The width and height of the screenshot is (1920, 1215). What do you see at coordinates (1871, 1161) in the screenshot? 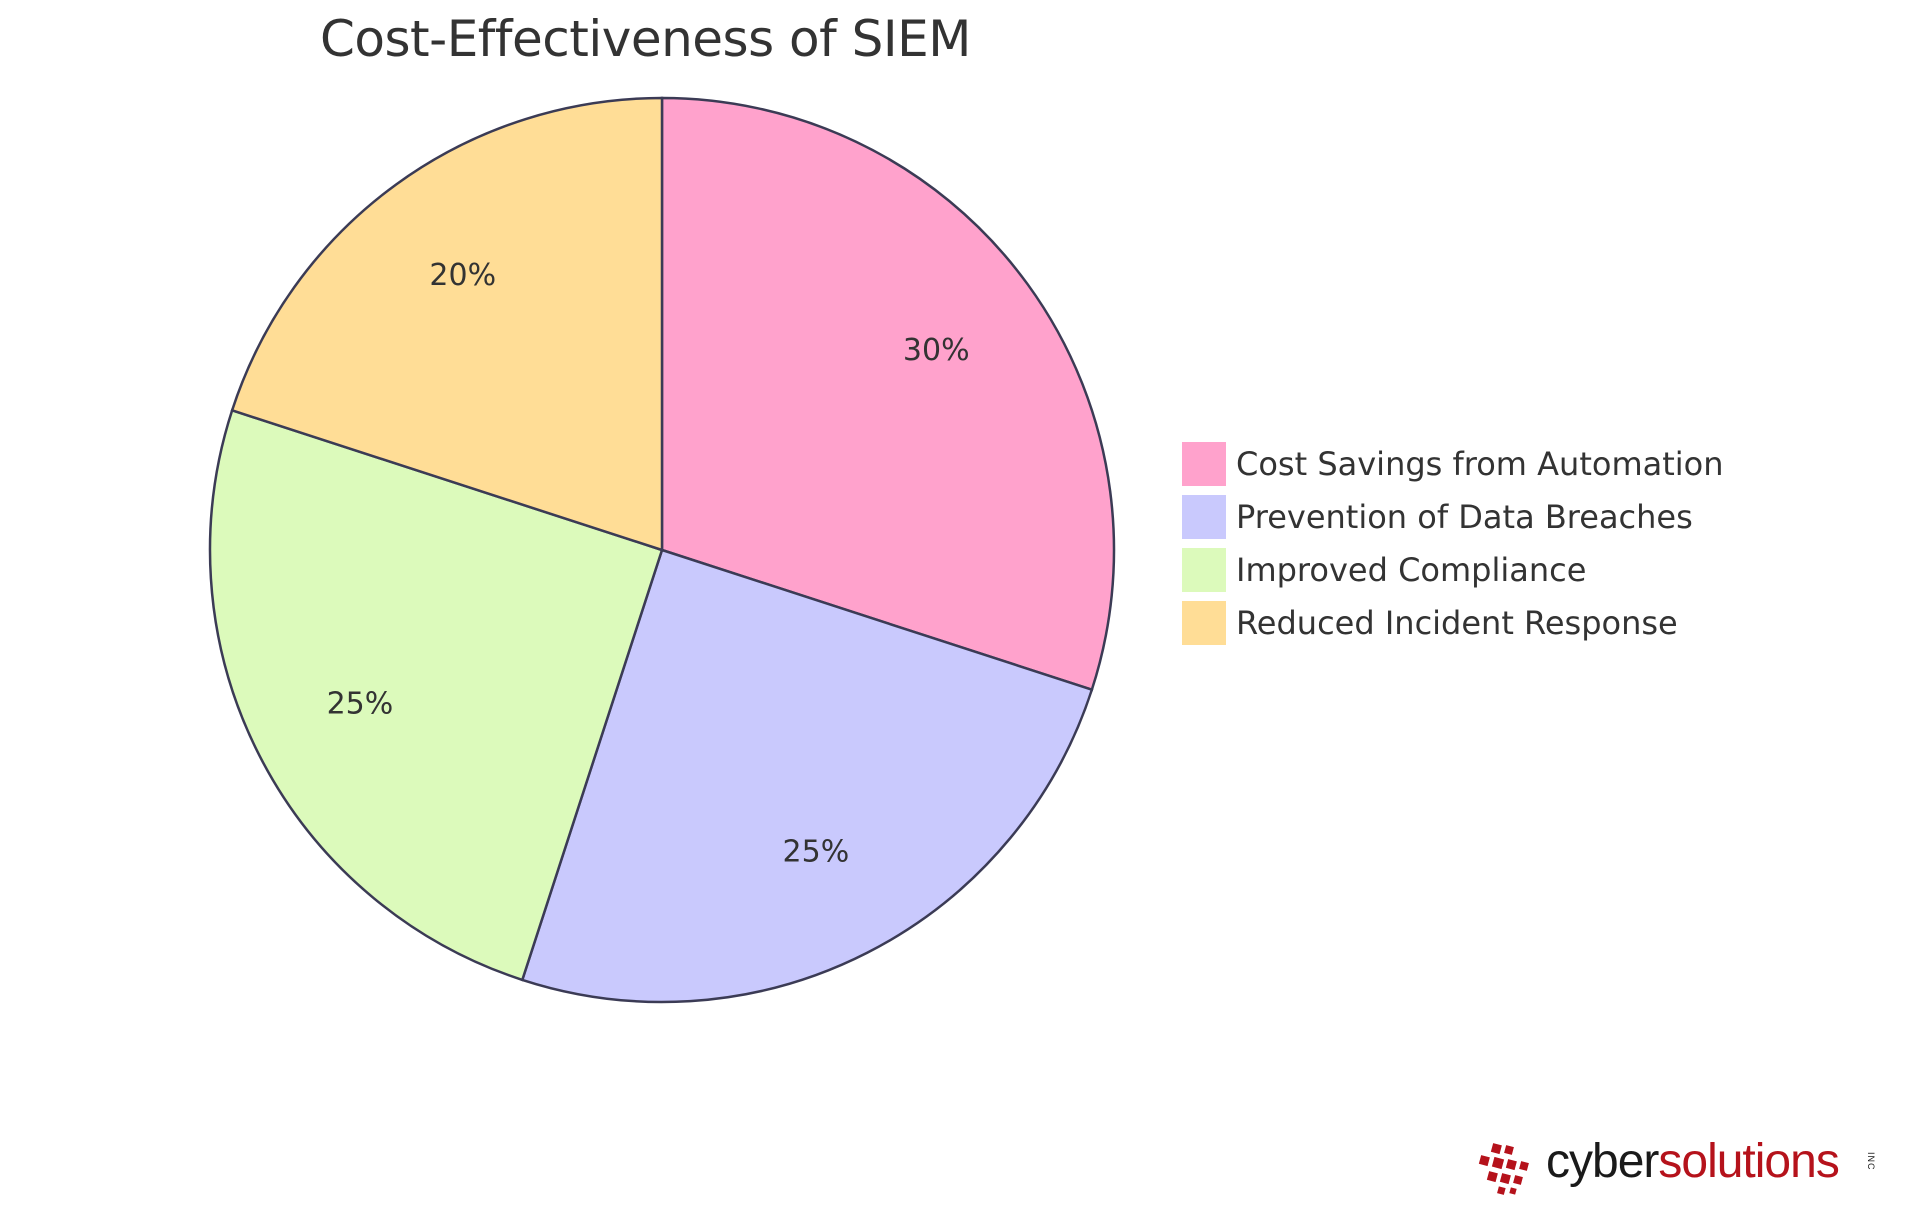
I see `logo-inc: INC` at bounding box center [1871, 1161].